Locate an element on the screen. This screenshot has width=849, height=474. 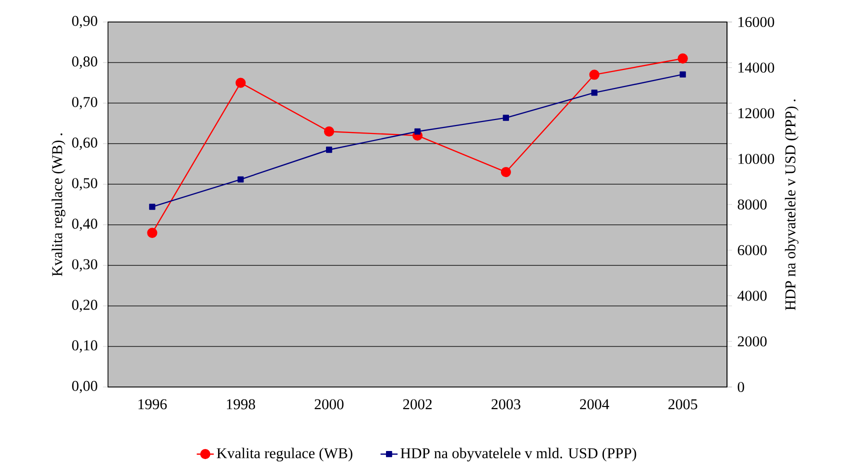
y-tick-label: 0,90 is located at coordinates (85, 22).